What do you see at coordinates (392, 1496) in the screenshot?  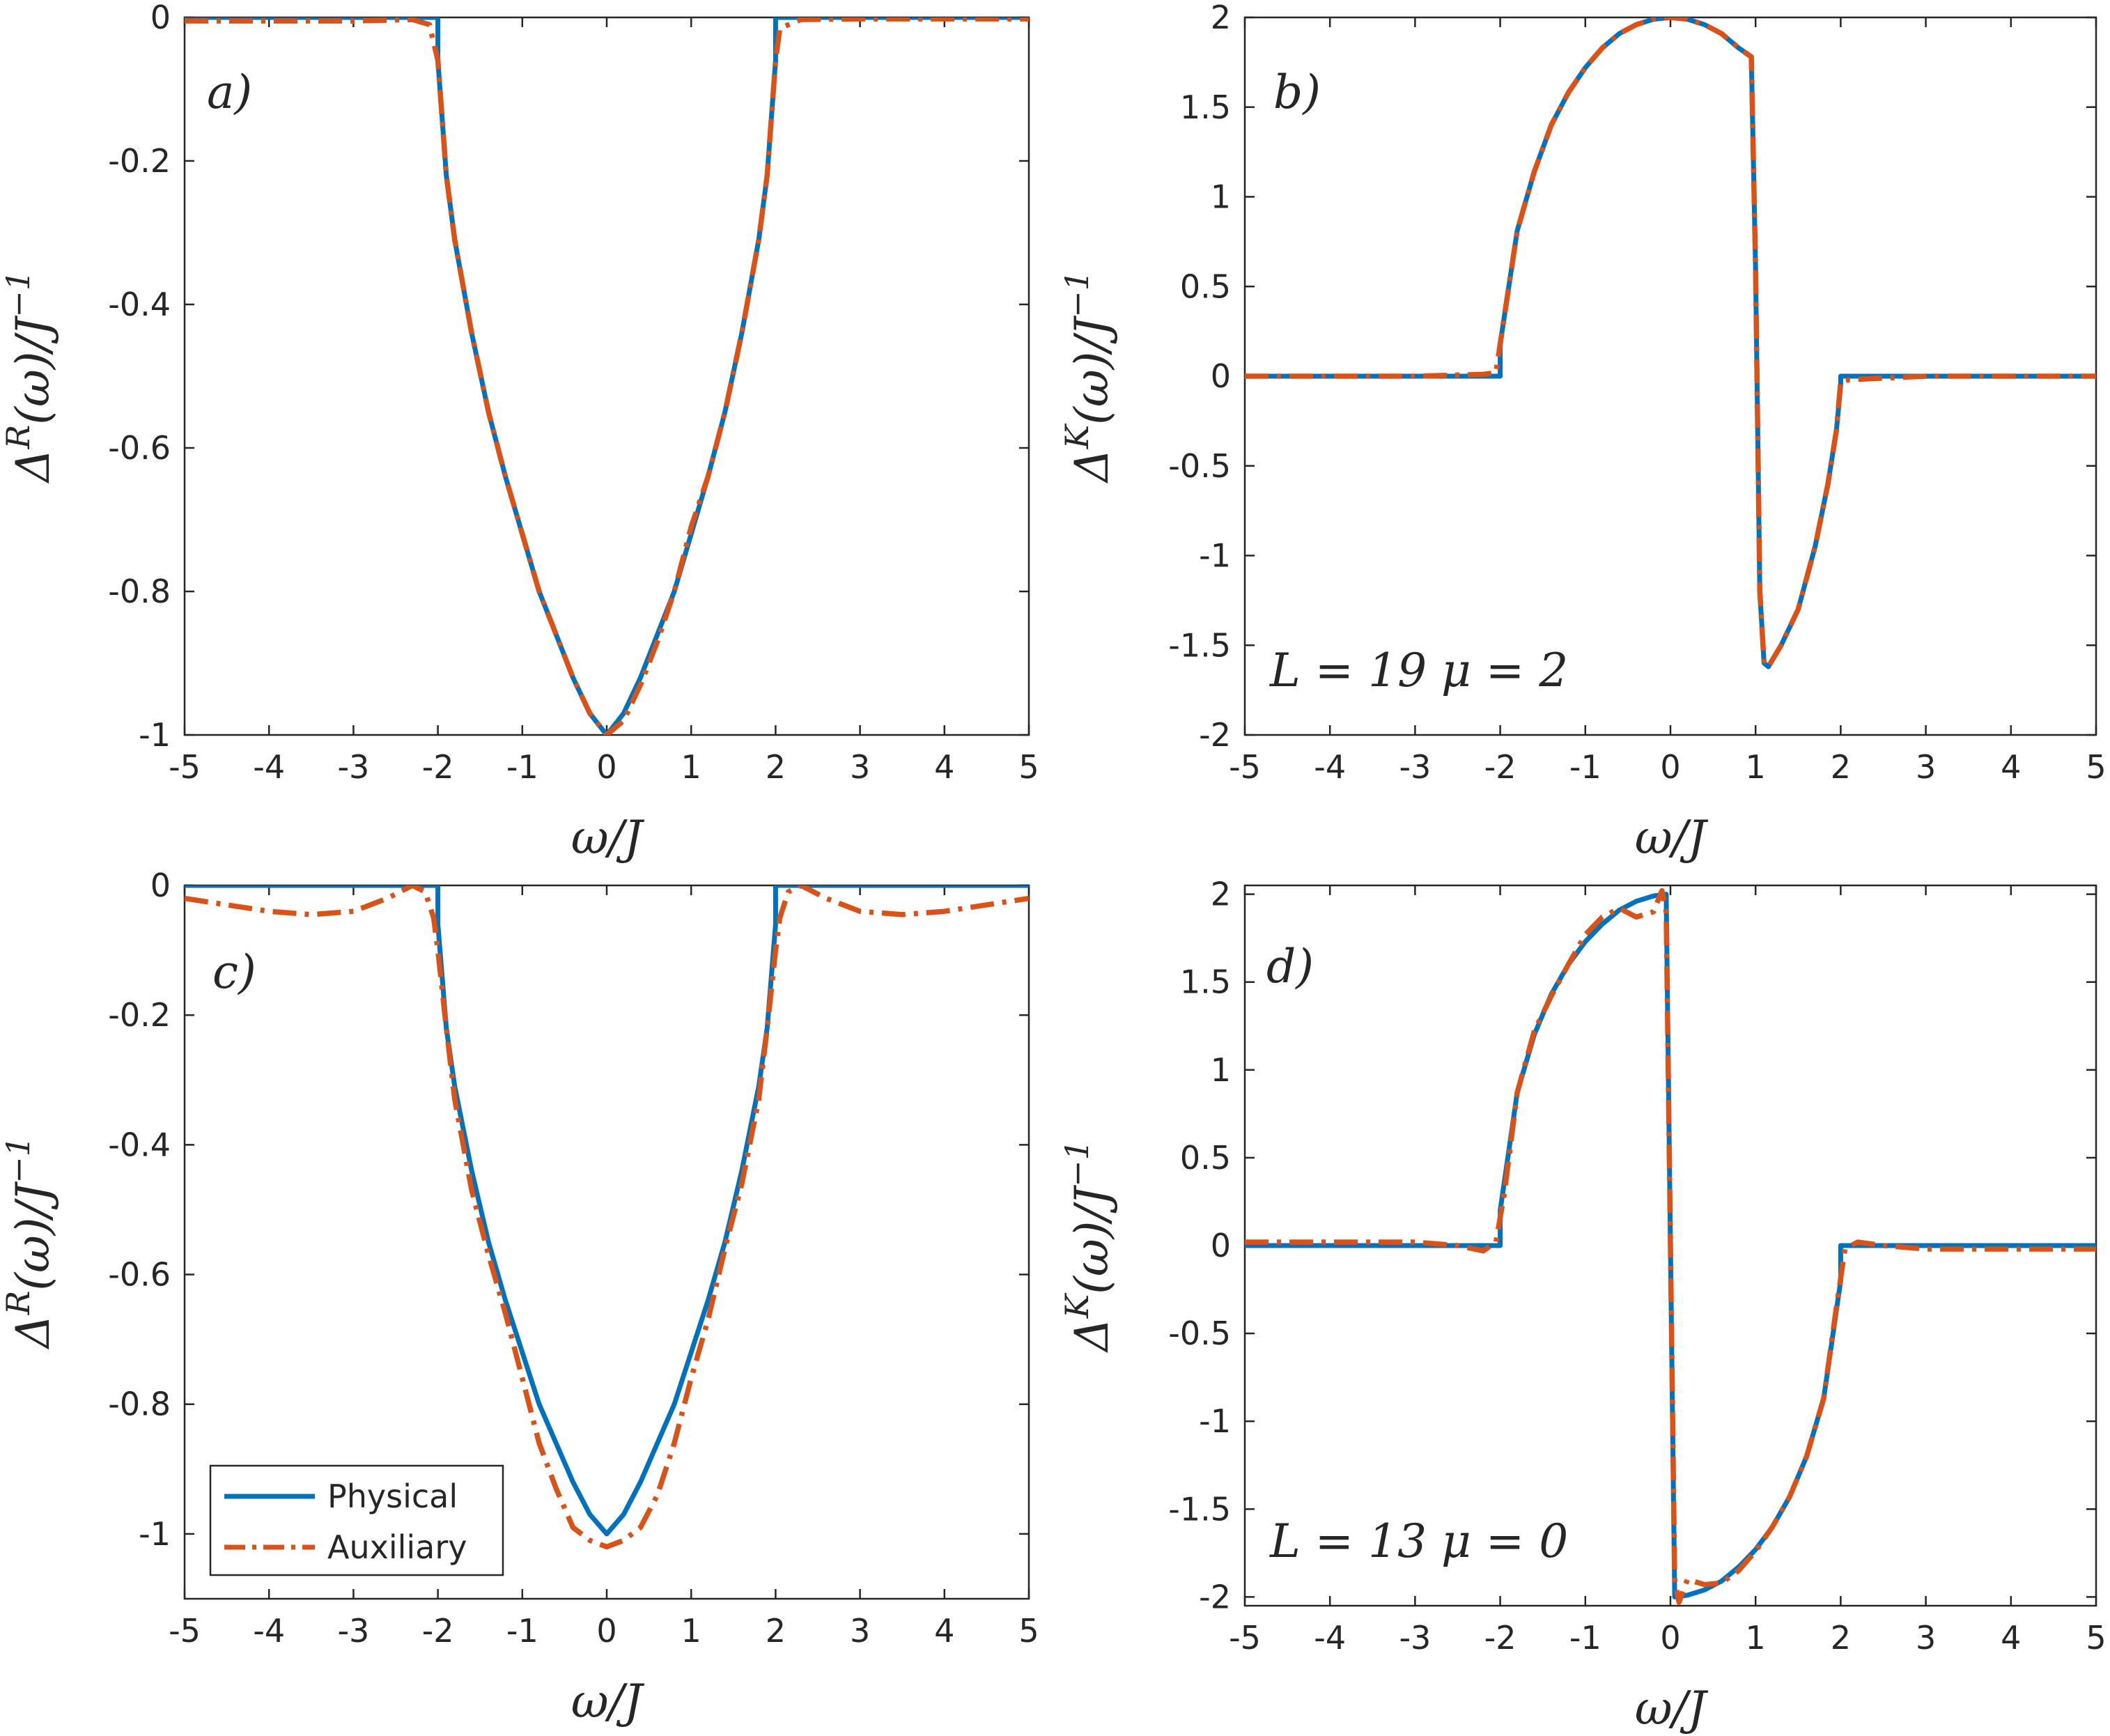 I see `legend-entry: Physical` at bounding box center [392, 1496].